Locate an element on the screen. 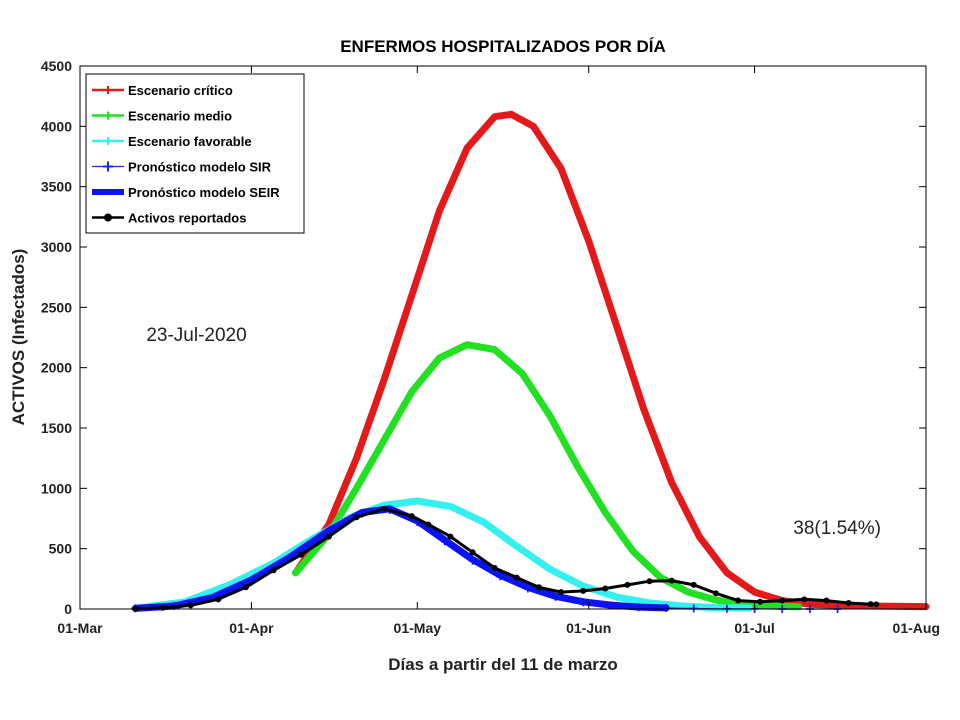 This screenshot has width=960, height=720. x-axis-label: Días a partir del 11 de marzo is located at coordinates (503, 664).